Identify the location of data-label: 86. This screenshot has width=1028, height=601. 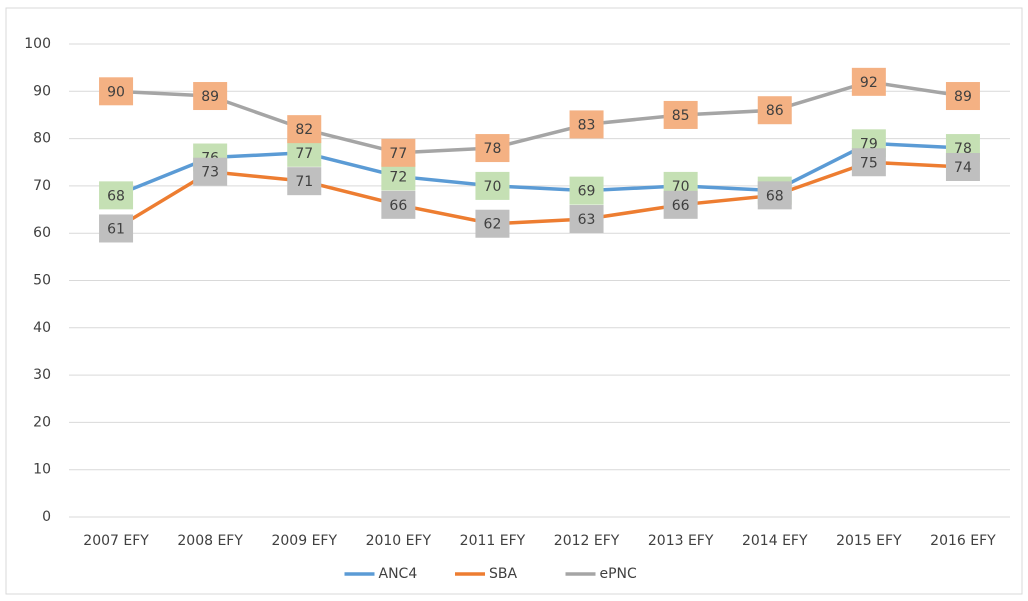
(775, 111).